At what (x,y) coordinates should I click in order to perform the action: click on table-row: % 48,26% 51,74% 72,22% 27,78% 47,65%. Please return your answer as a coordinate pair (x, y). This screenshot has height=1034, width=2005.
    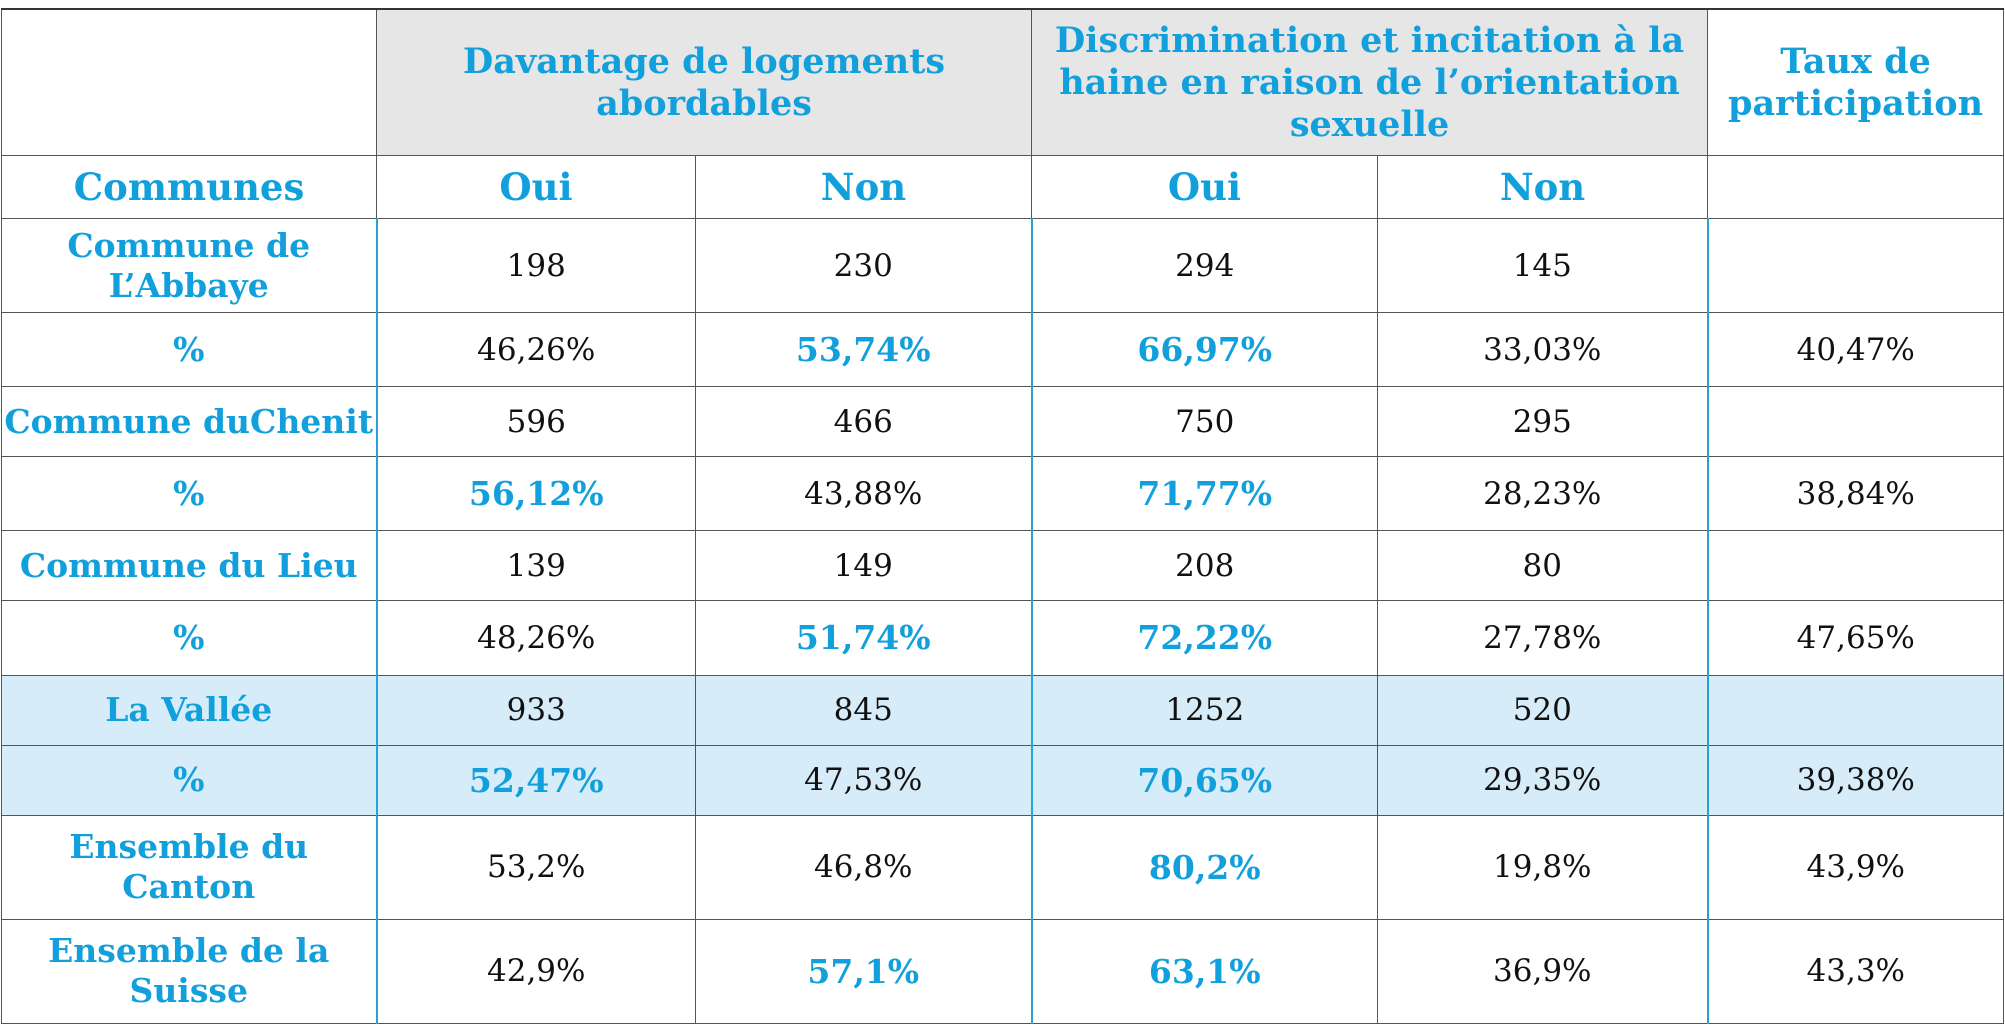
    Looking at the image, I should click on (1003, 638).